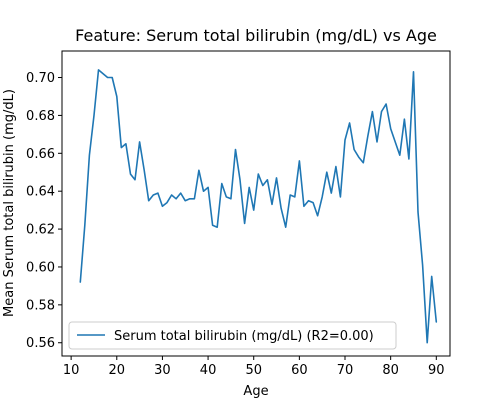  Describe the element at coordinates (40, 116) in the screenshot. I see `y-tick-label: 0.68` at that location.